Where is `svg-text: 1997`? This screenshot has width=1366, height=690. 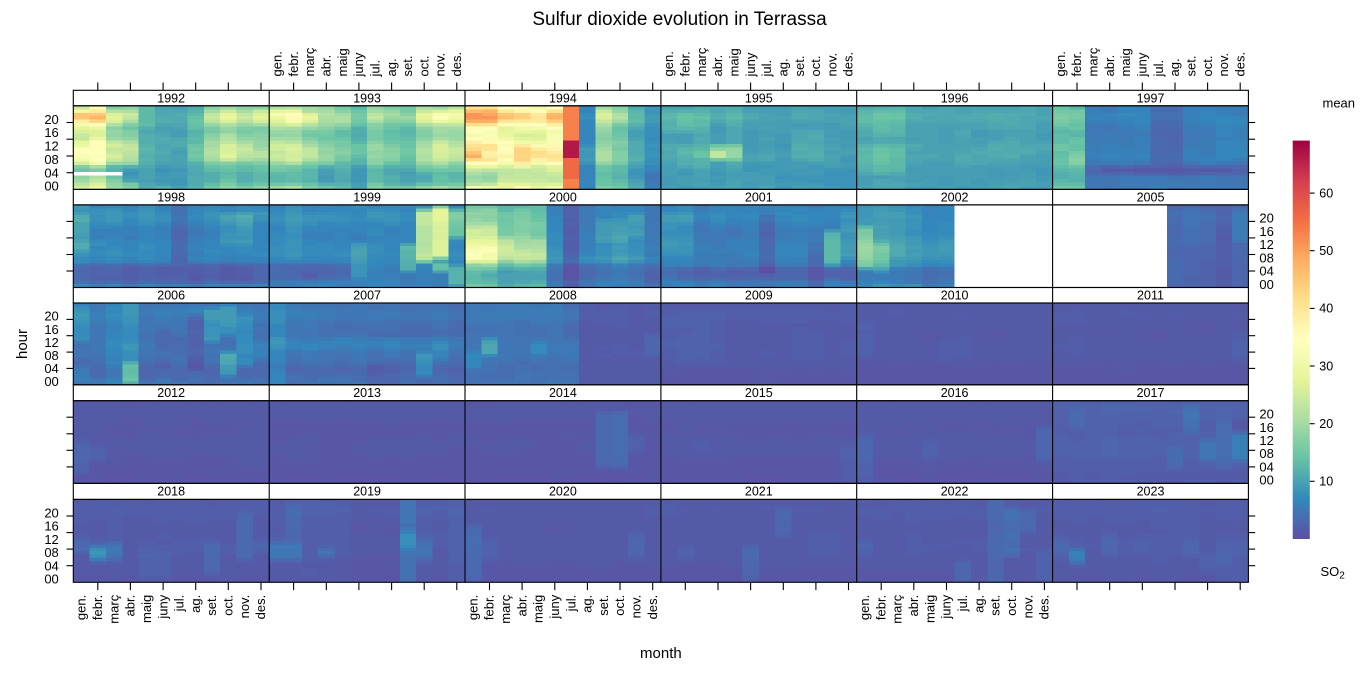 svg-text: 1997 is located at coordinates (1151, 99).